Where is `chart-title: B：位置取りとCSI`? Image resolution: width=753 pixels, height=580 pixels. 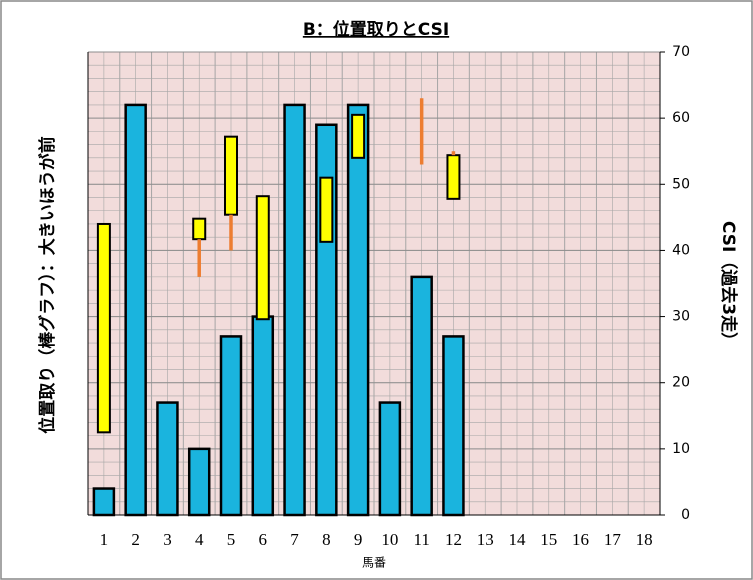 chart-title: B：位置取りとCSI is located at coordinates (376, 29).